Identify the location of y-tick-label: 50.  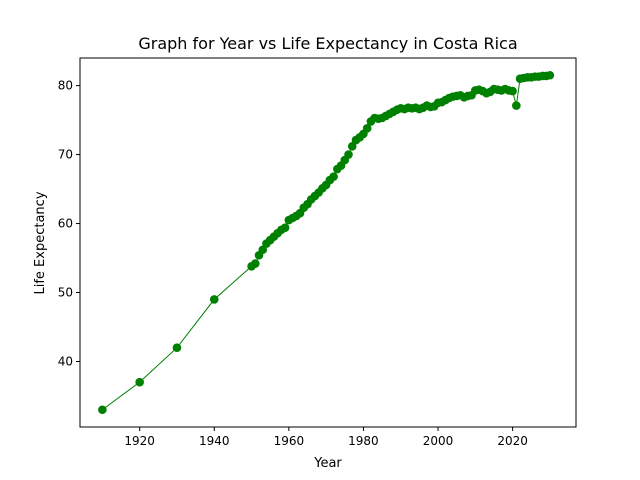
(65, 293).